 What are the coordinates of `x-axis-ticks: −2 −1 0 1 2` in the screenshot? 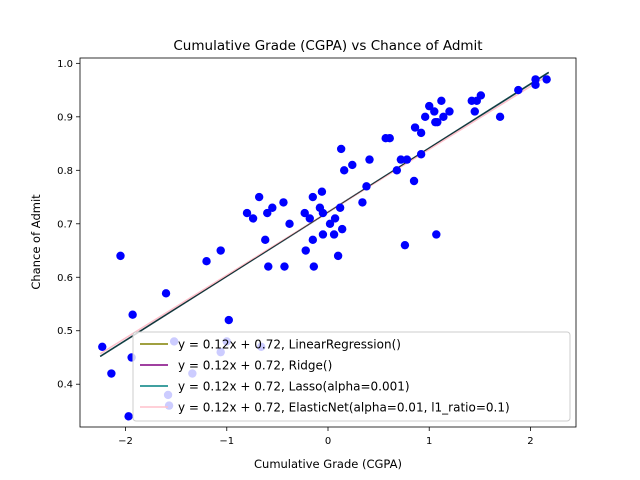 It's located at (326, 437).